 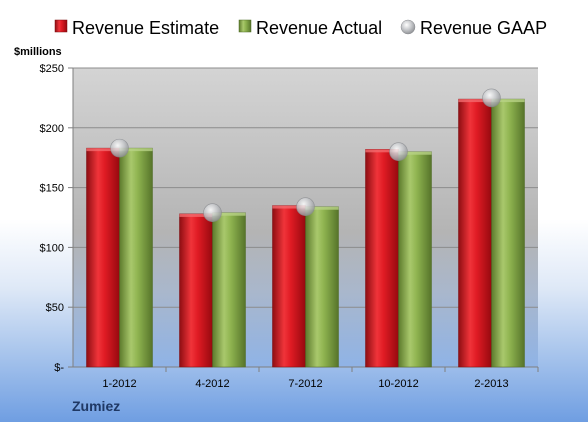 I want to click on x-tick-label: 1-2012, so click(x=119, y=384).